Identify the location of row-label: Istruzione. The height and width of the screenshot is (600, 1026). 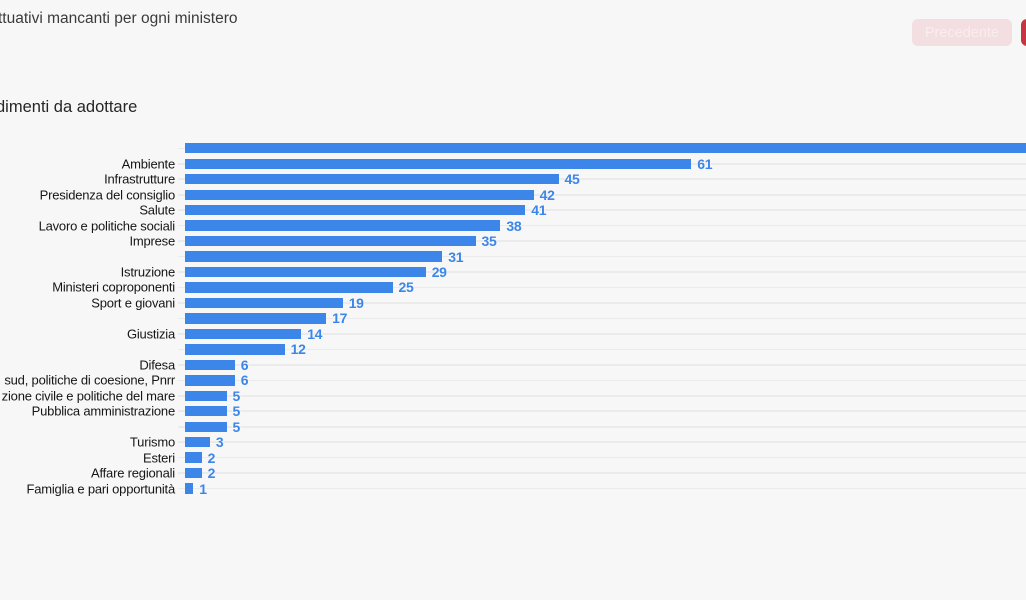
(148, 272).